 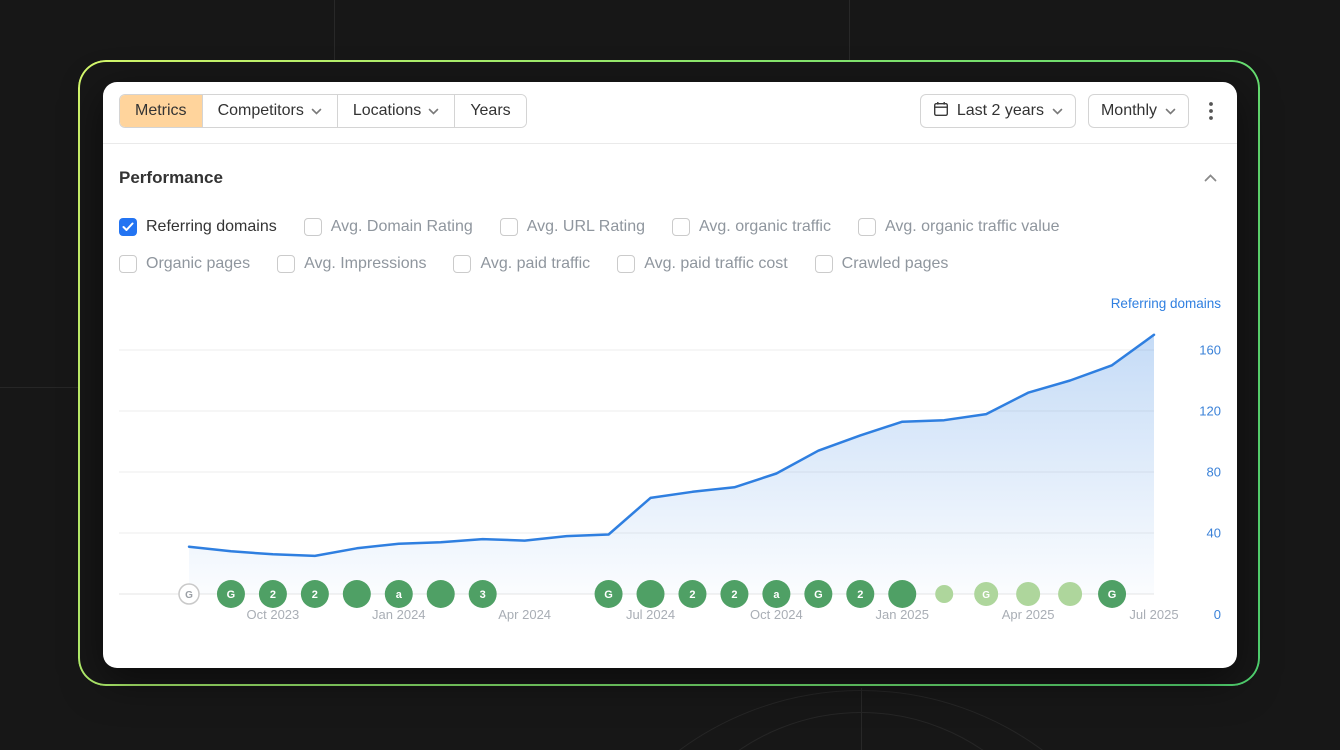 I want to click on metric-avg-organic-traffic-value: Avg. organic traffic value, so click(x=958, y=227).